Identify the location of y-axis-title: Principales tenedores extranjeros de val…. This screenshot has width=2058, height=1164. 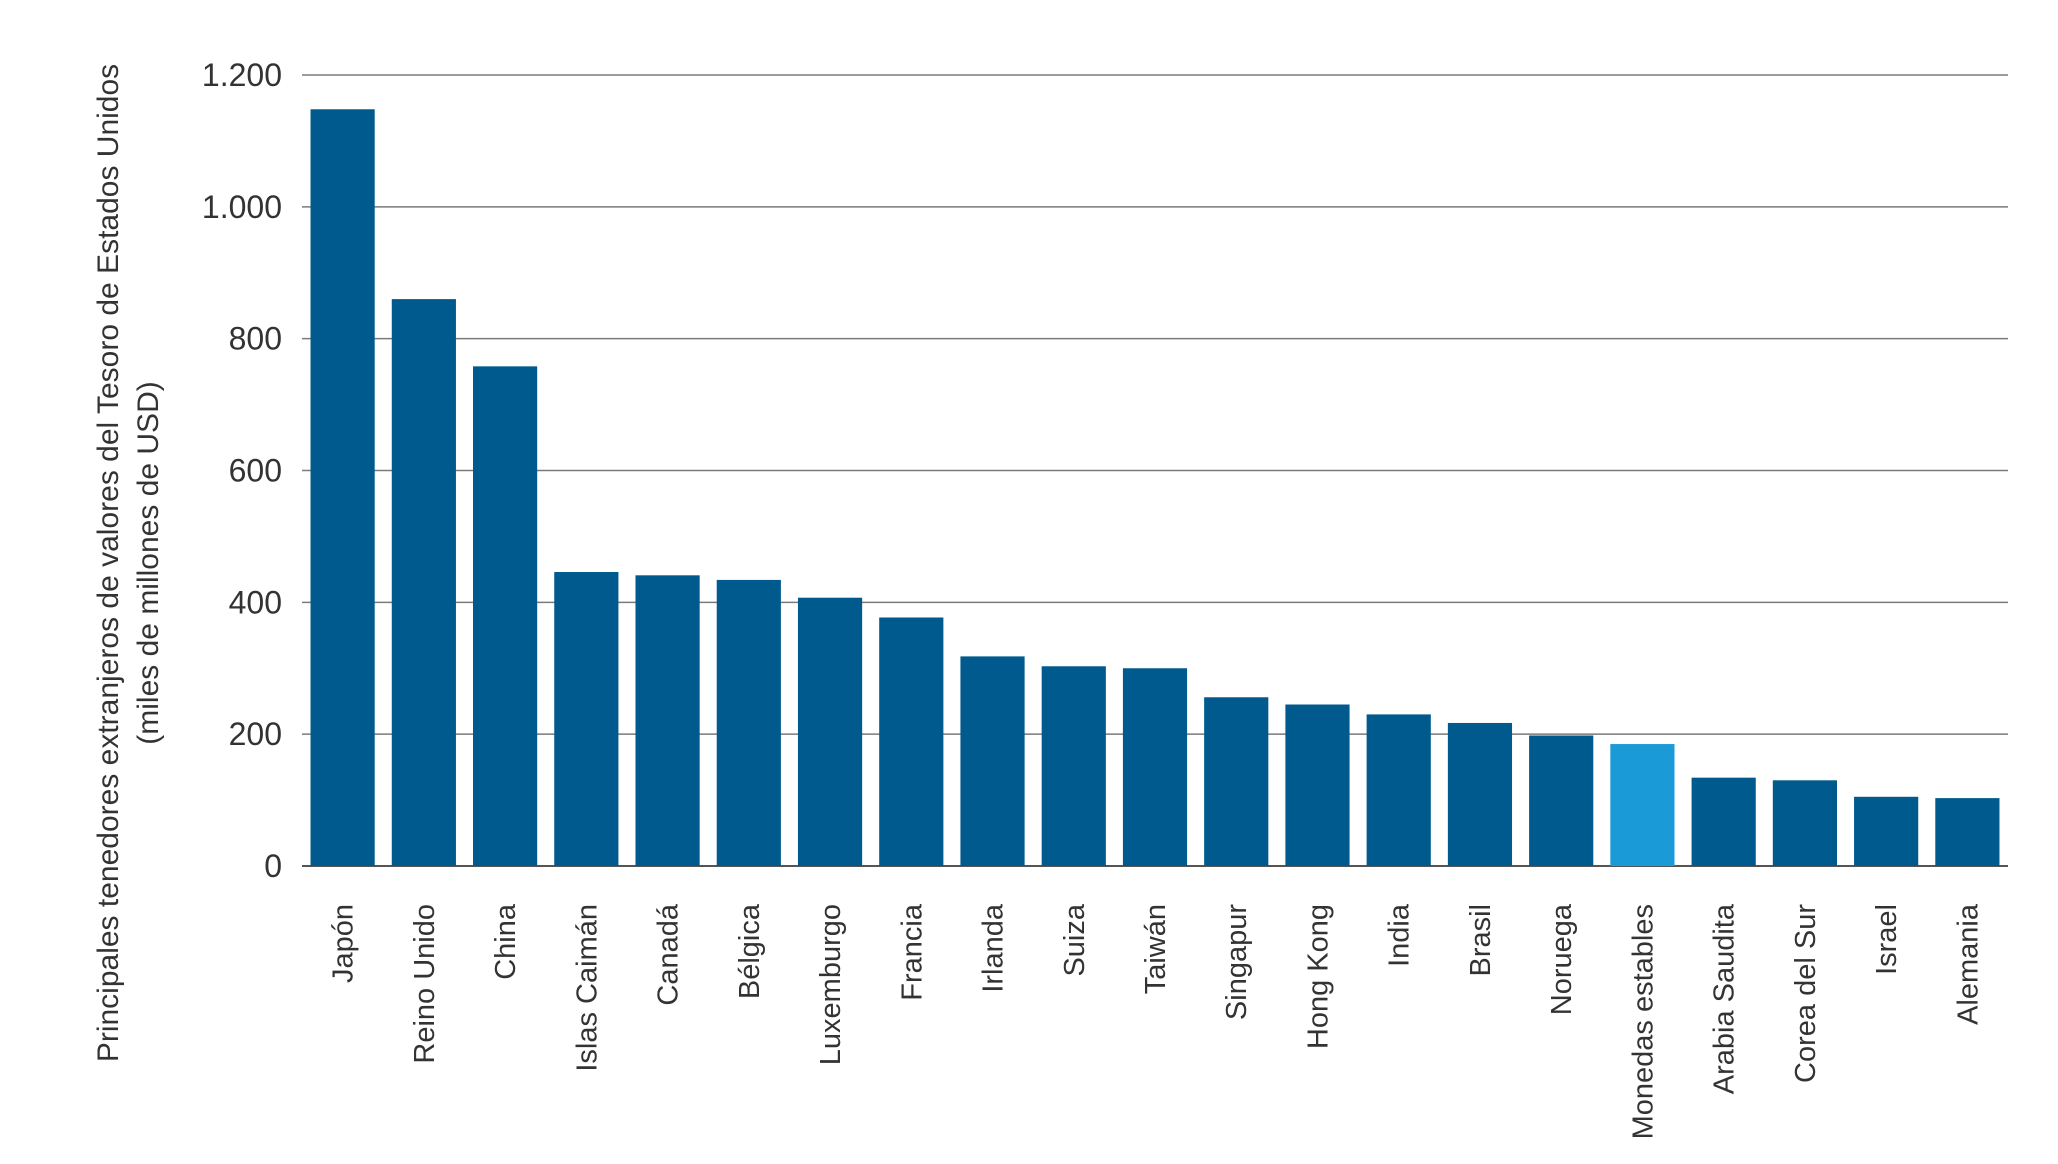
(108, 563).